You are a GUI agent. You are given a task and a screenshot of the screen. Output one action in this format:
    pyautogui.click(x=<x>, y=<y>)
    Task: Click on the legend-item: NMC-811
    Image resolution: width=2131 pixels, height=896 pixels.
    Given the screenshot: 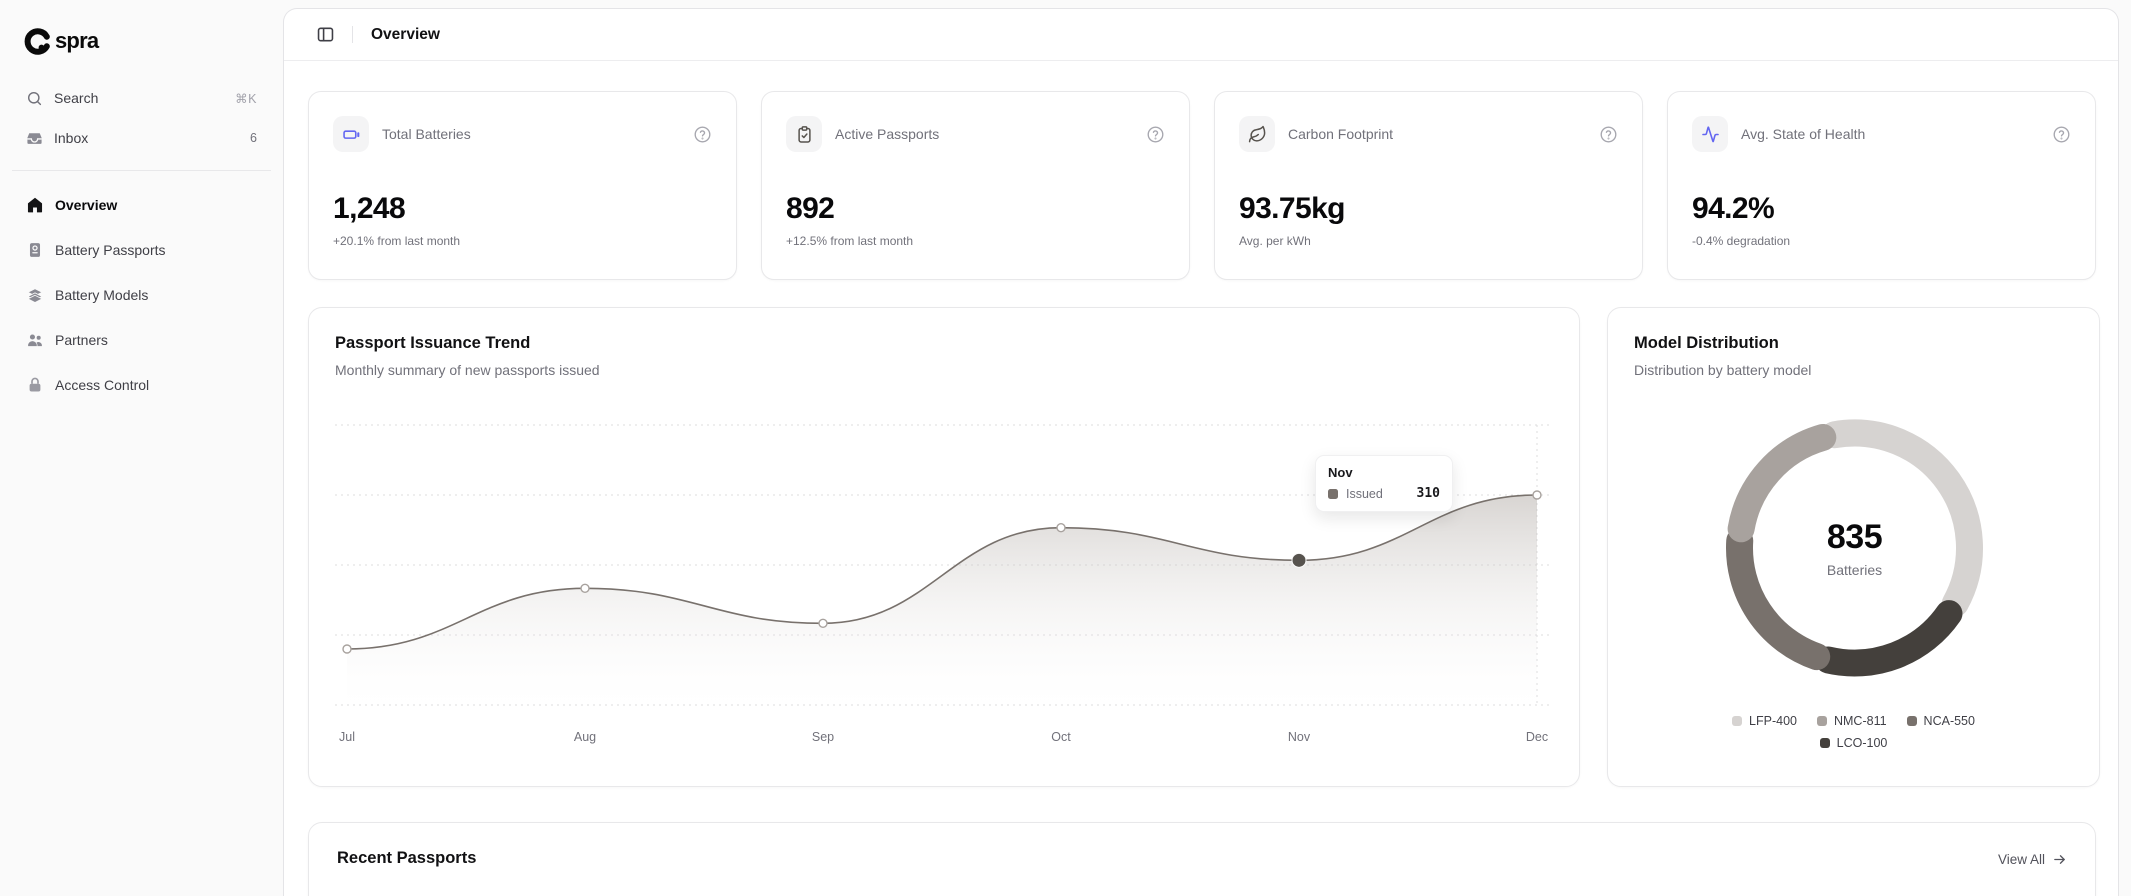 What is the action you would take?
    pyautogui.click(x=1851, y=721)
    